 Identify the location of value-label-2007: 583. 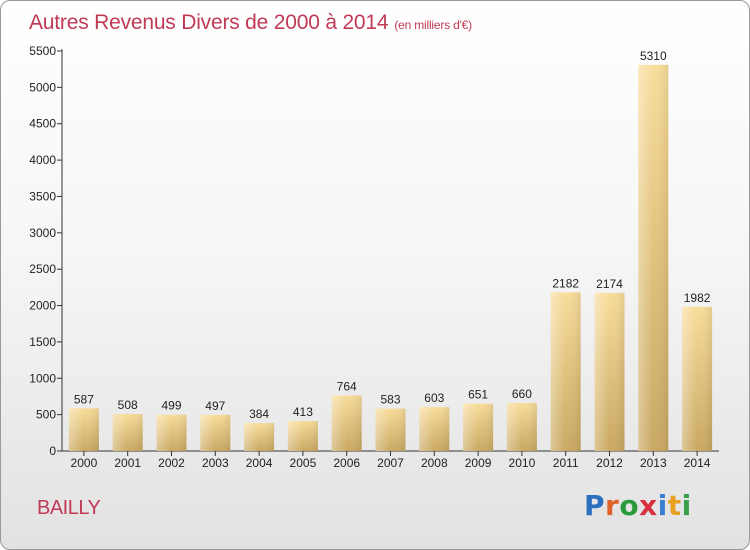
(390, 400).